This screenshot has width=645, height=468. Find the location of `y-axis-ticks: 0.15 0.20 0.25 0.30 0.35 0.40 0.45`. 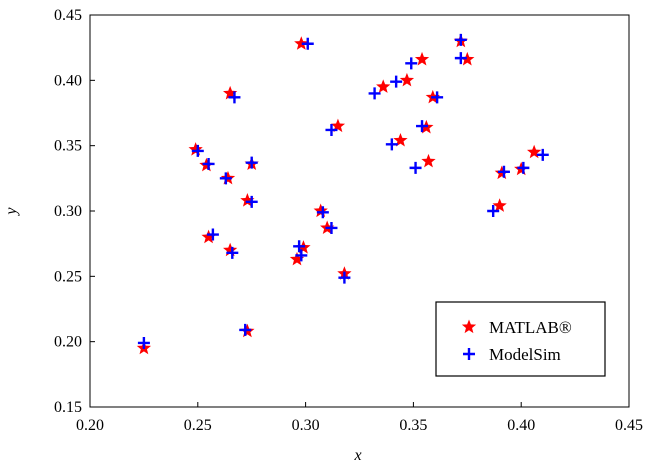

y-axis-ticks: 0.15 0.20 0.25 0.30 0.35 0.40 0.45 is located at coordinates (74, 211).